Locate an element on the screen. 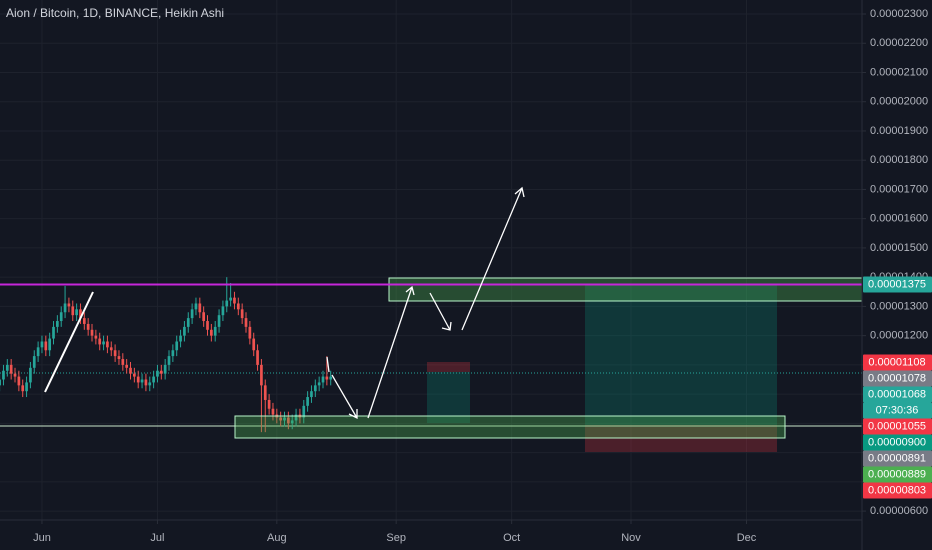 This screenshot has width=932, height=550. price-tag-label: 0.00001068 is located at coordinates (897, 394).